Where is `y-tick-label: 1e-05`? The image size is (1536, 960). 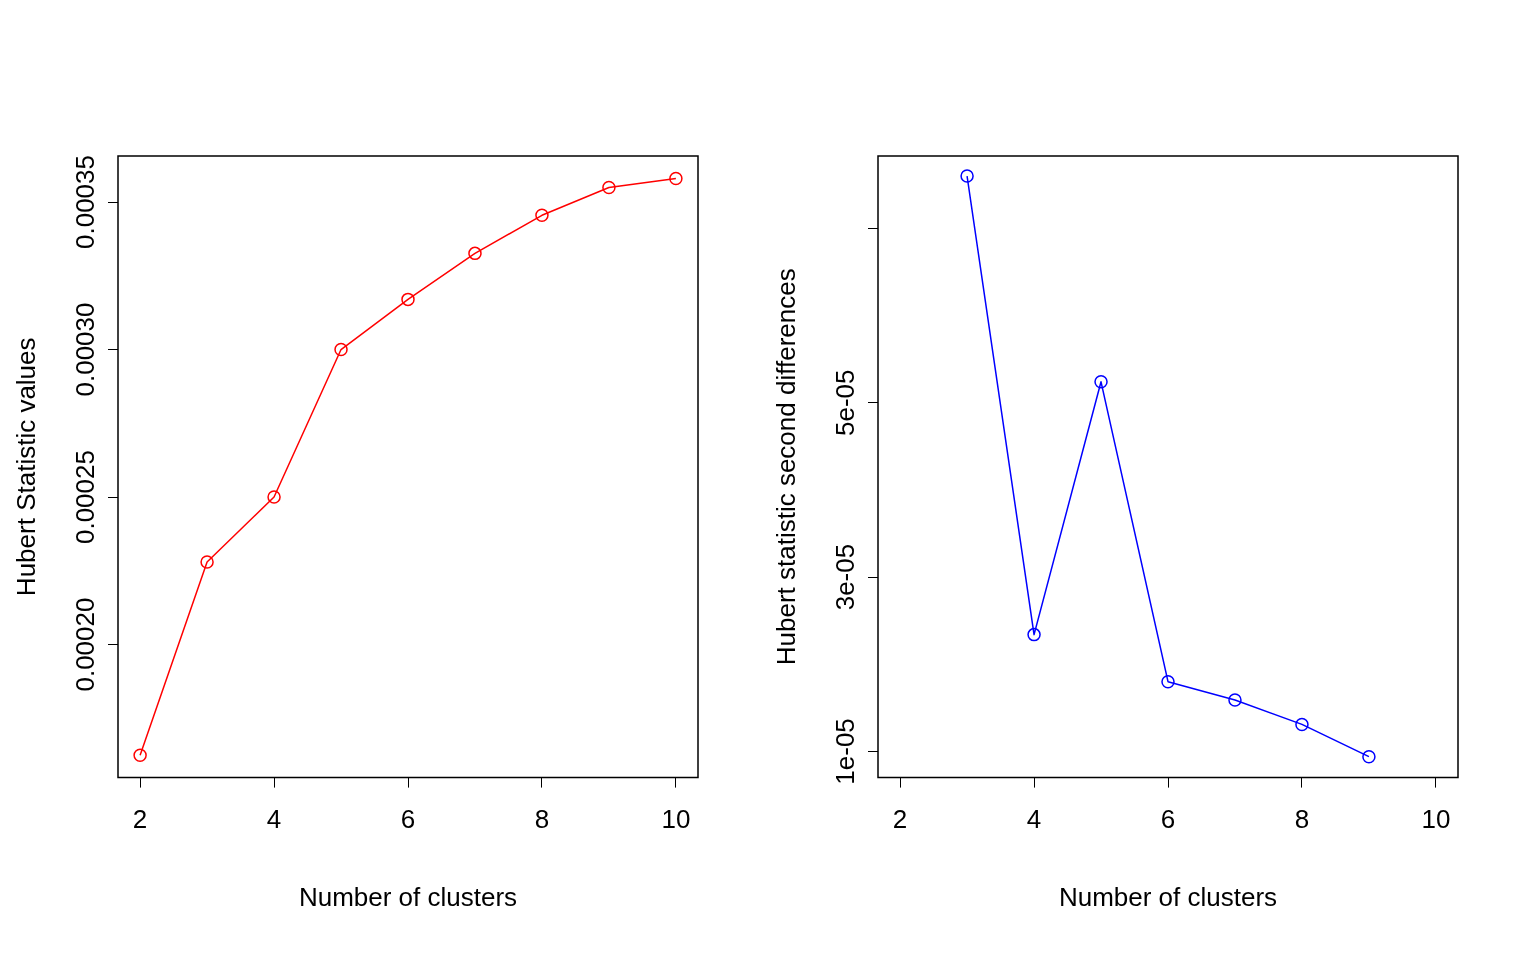 y-tick-label: 1e-05 is located at coordinates (845, 751).